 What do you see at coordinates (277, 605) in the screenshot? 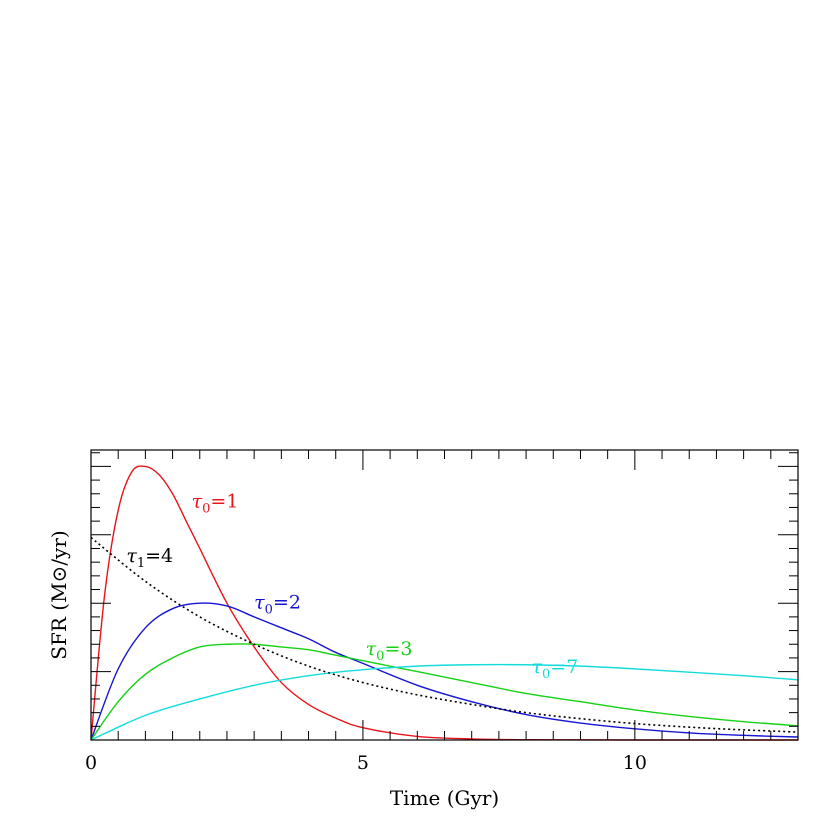
I see `curve-label: τ0=2` at bounding box center [277, 605].